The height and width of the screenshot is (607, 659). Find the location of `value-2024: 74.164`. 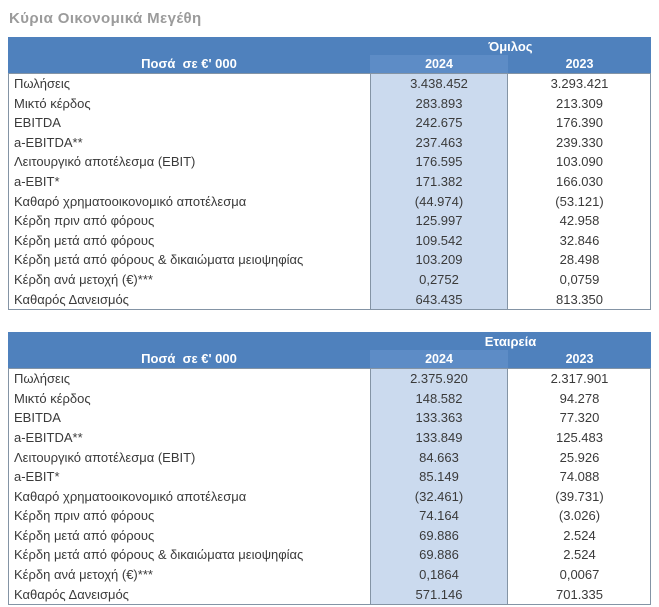

value-2024: 74.164 is located at coordinates (439, 516).